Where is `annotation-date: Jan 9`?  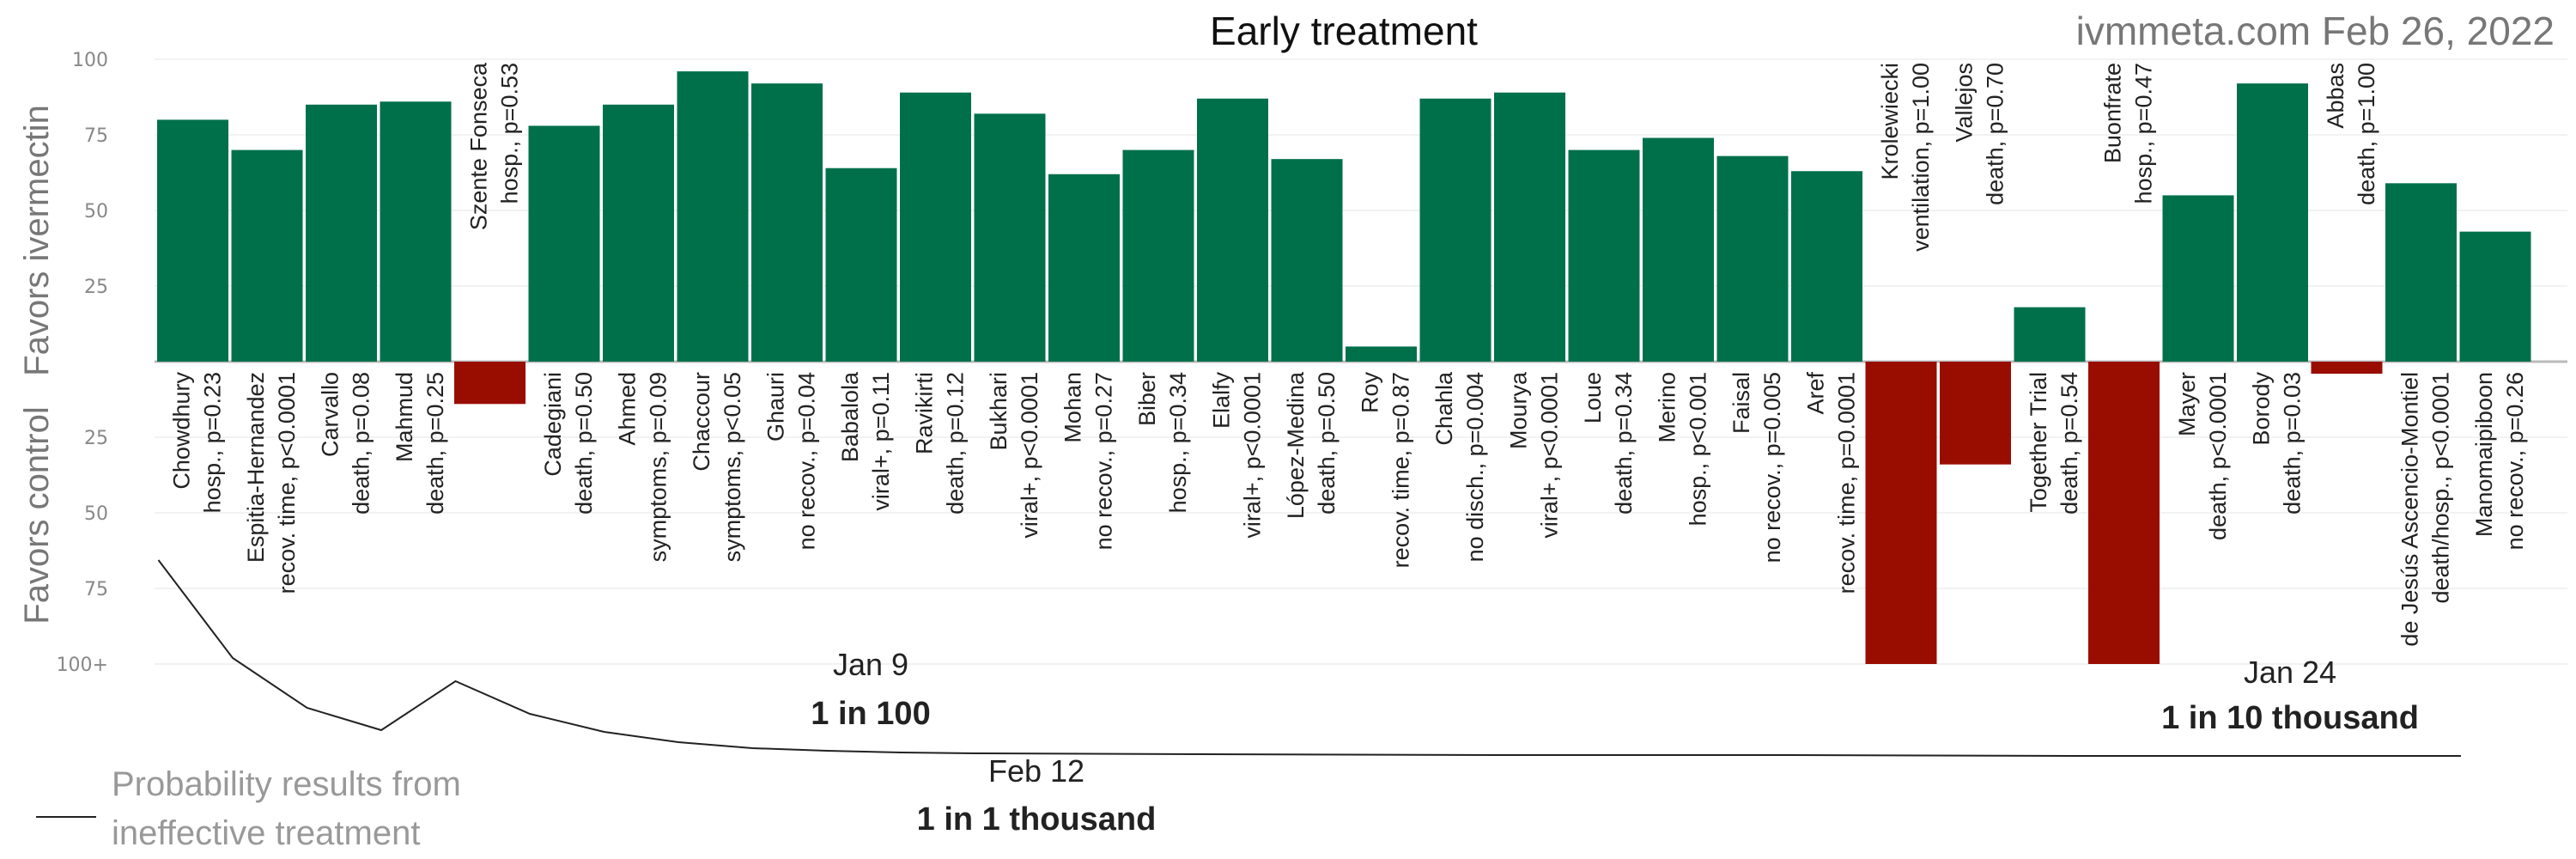 annotation-date: Jan 9 is located at coordinates (870, 664).